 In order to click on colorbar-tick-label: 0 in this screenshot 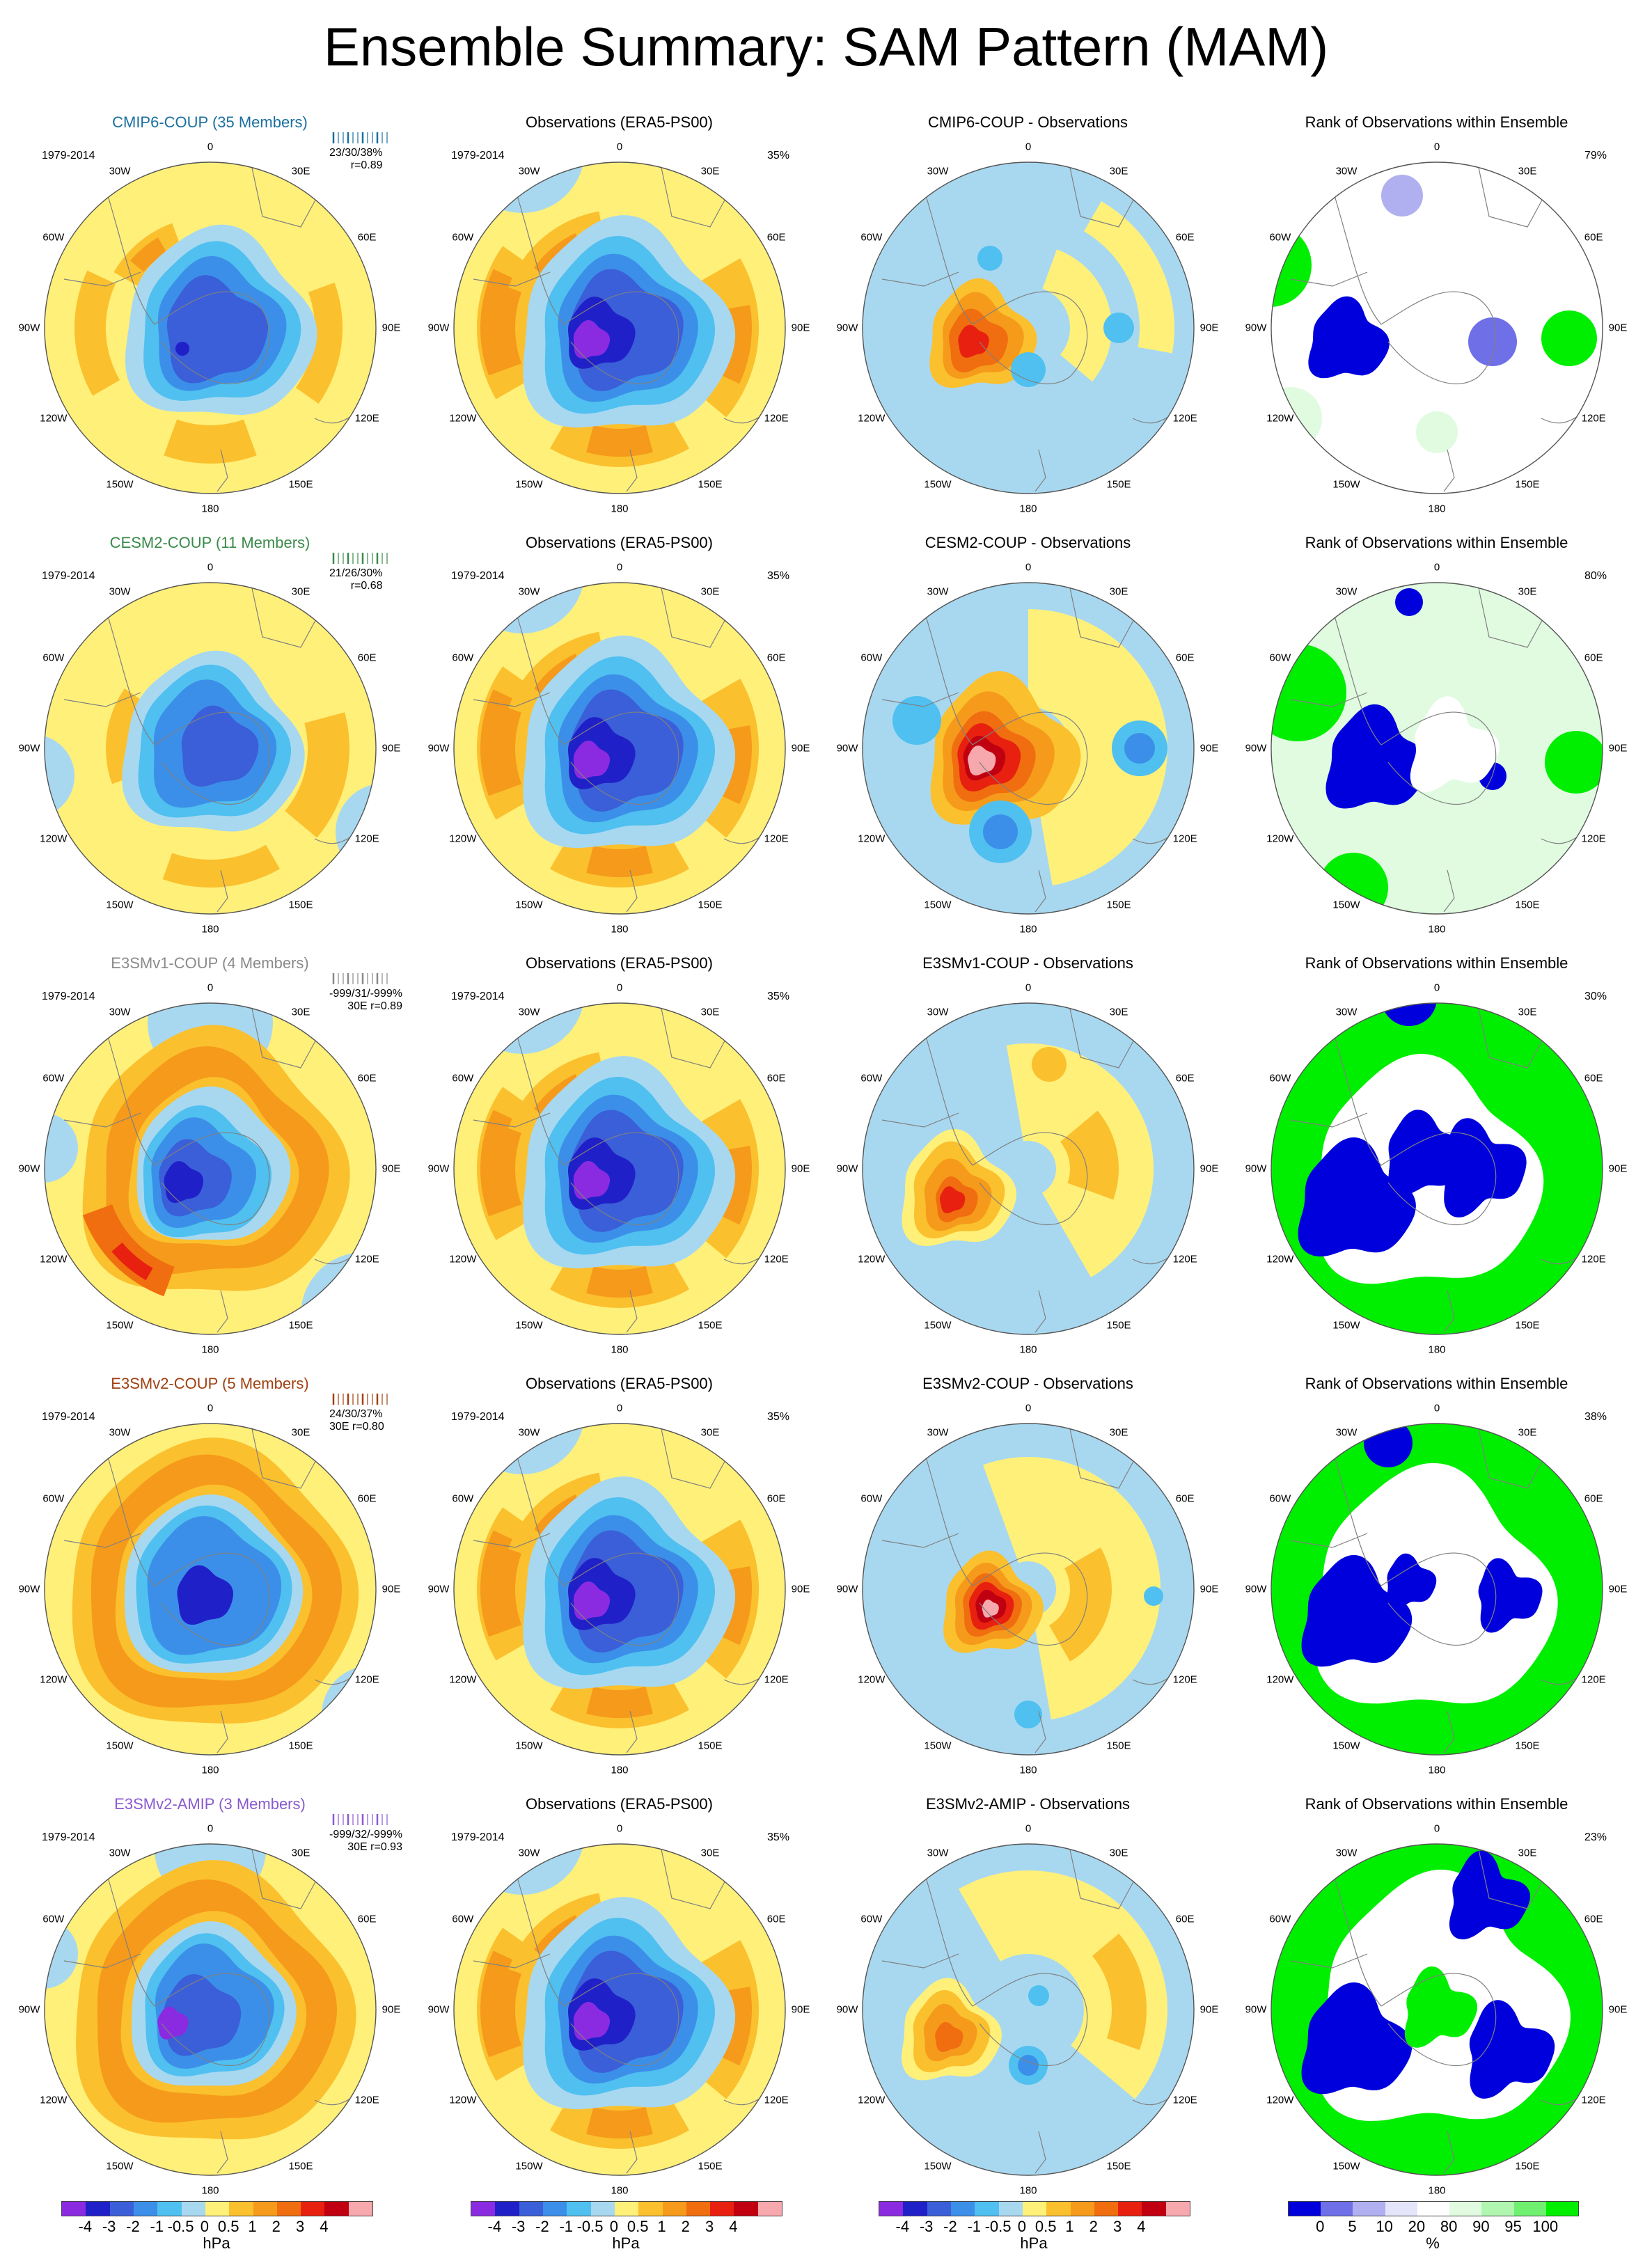, I will do `click(204, 2226)`.